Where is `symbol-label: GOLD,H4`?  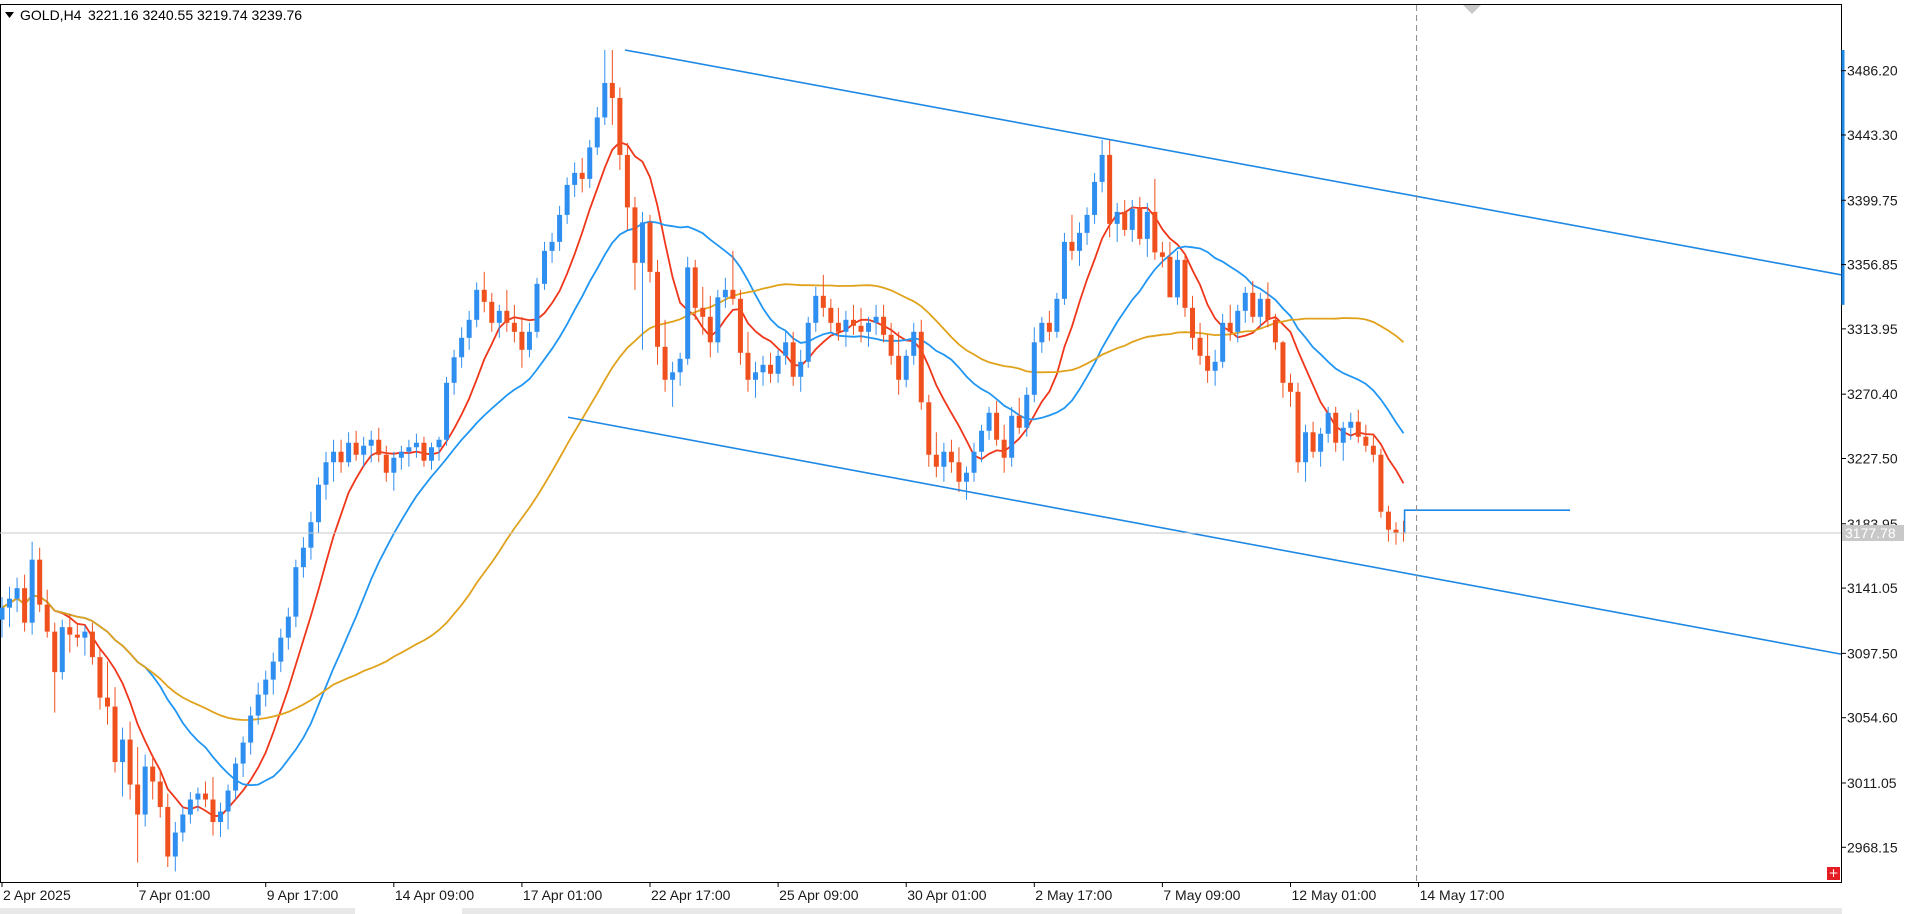
symbol-label: GOLD,H4 is located at coordinates (51, 15).